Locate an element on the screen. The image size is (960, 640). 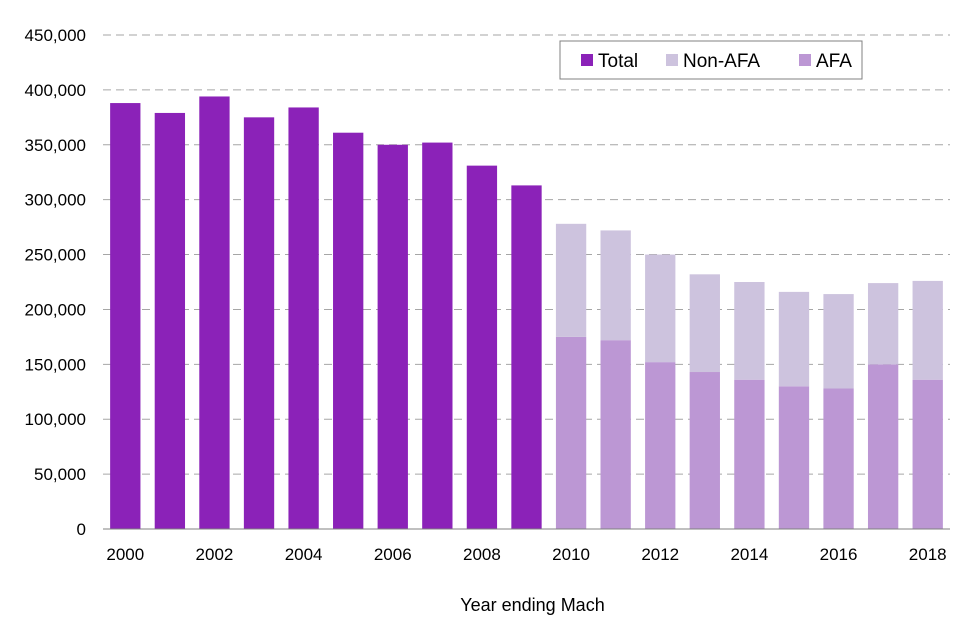
x-tick-label: 2004 is located at coordinates (304, 554).